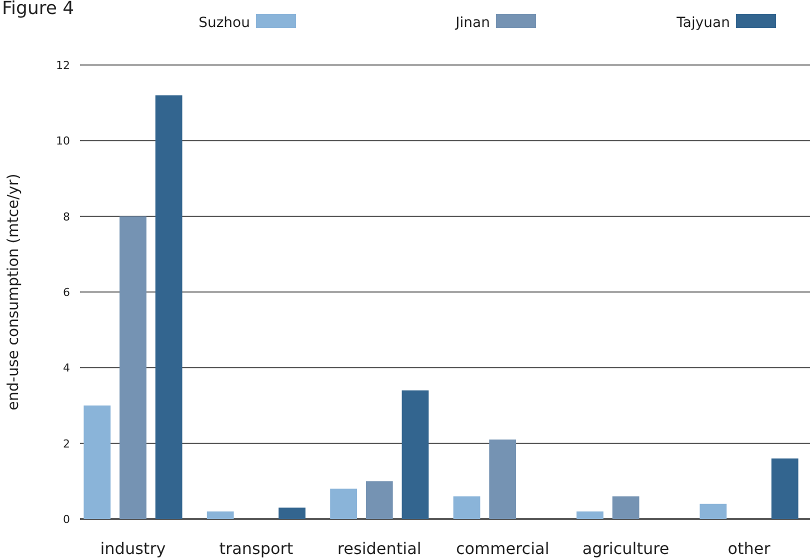 The width and height of the screenshot is (810, 558). I want to click on x-tick-label: residential, so click(379, 548).